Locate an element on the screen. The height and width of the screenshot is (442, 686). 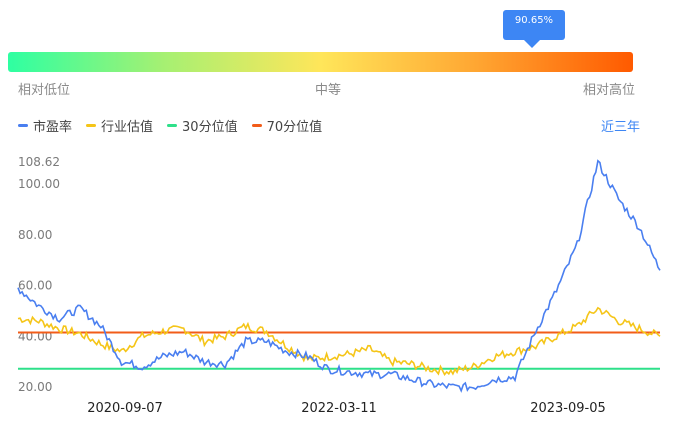
legend-label-industry: 行业估值 is located at coordinates (127, 127).